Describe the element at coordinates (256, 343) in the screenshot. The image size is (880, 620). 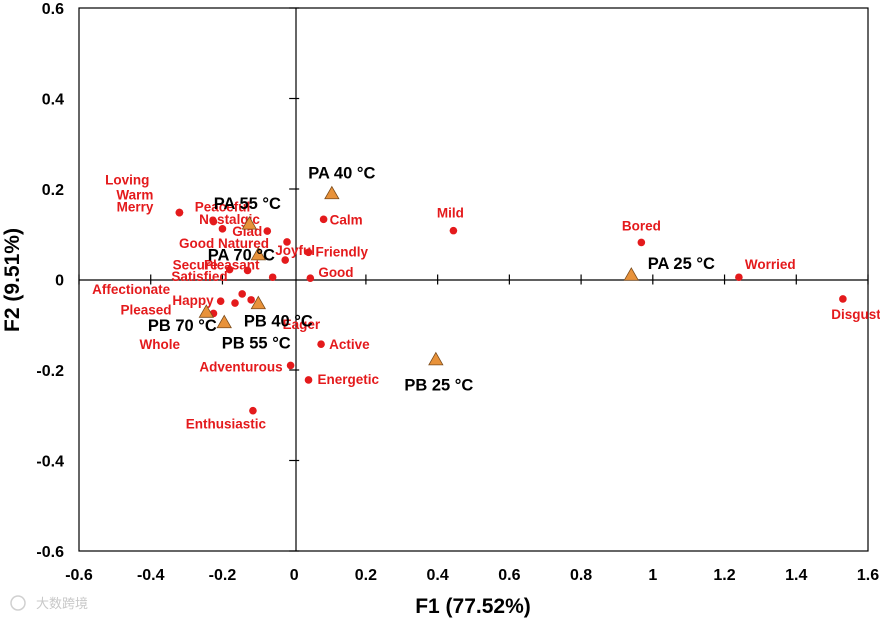
I see `sample-label: PB 55 °C` at that location.